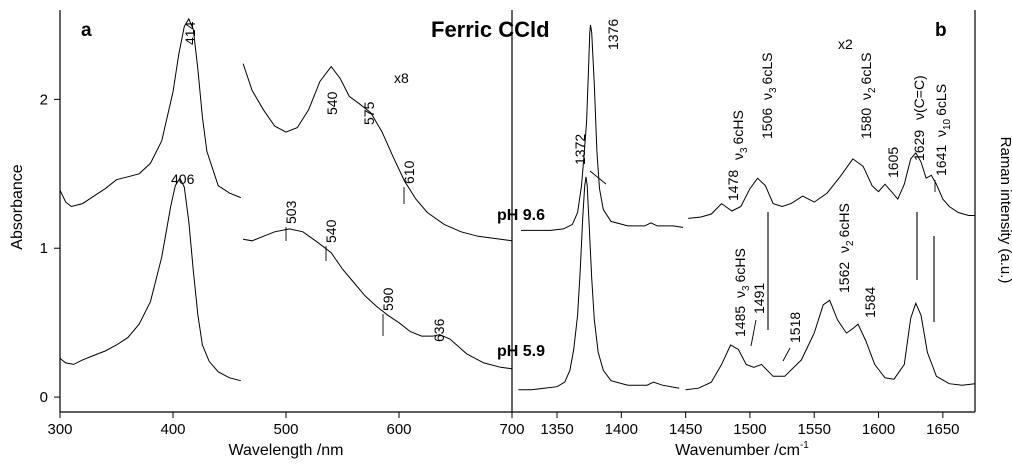 The height and width of the screenshot is (464, 1012). What do you see at coordinates (490, 29) in the screenshot?
I see `figure-title: Ferric CCld` at bounding box center [490, 29].